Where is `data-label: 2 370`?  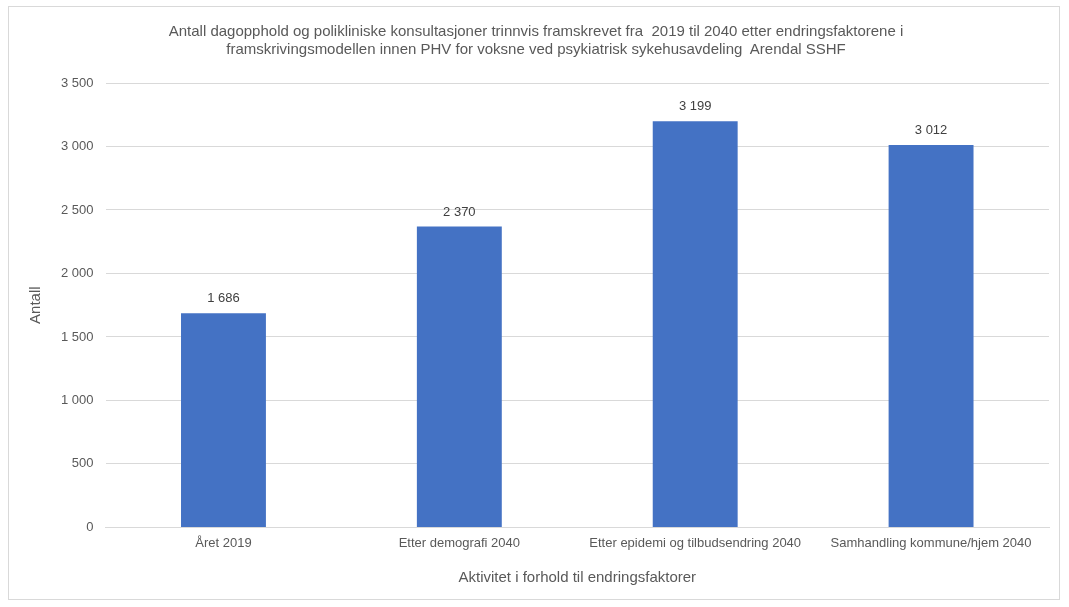
data-label: 2 370 is located at coordinates (459, 211).